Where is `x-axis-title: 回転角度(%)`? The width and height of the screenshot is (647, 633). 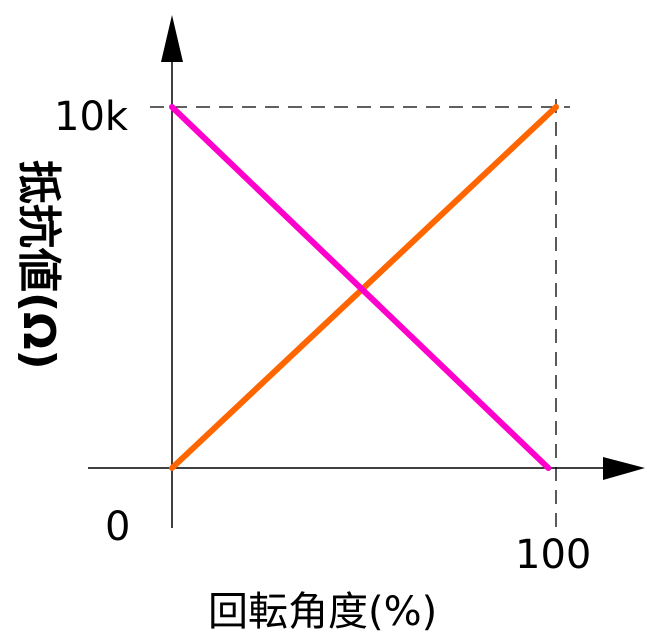 x-axis-title: 回転角度(%) is located at coordinates (322, 611).